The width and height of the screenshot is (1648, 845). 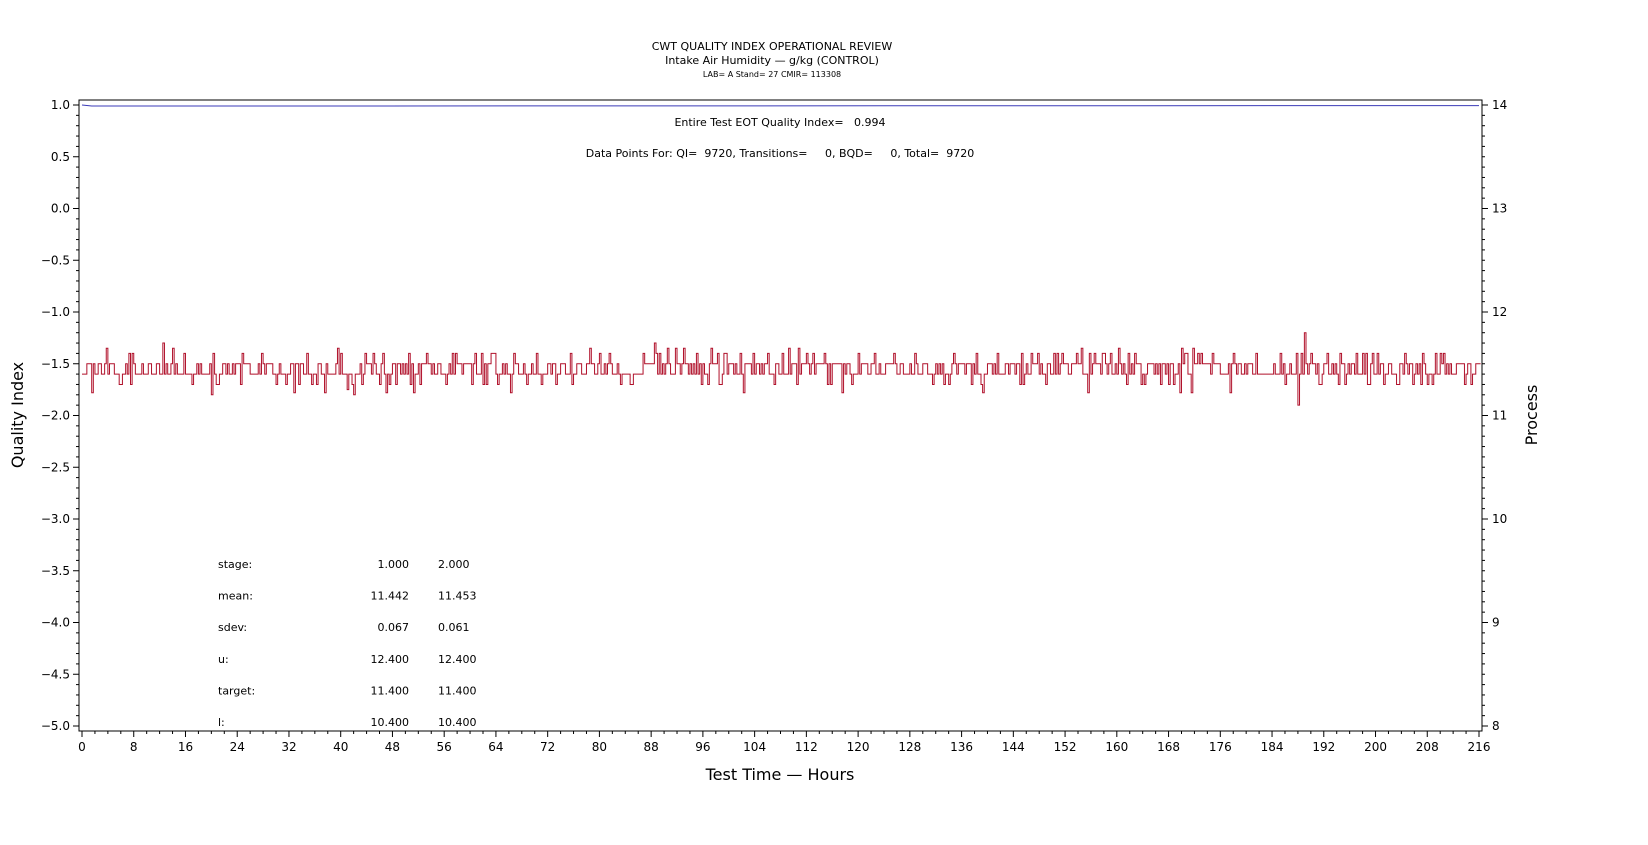 I want to click on y-right-tick-label: 11, so click(x=1499, y=416).